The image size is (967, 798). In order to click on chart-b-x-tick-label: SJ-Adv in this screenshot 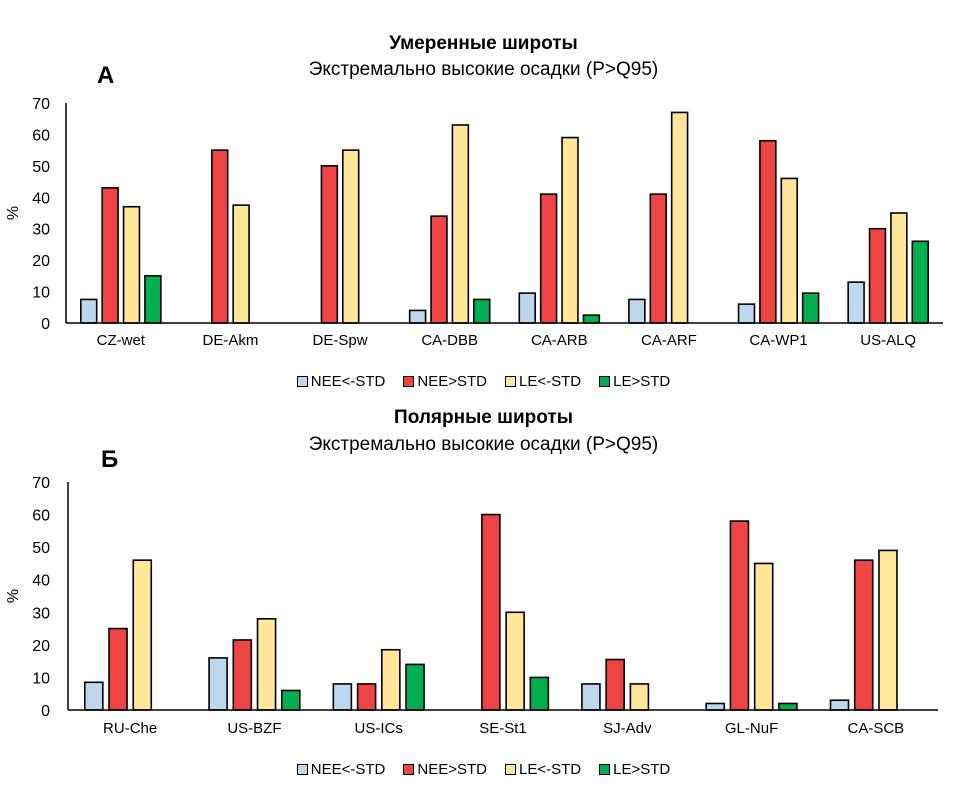, I will do `click(627, 728)`.